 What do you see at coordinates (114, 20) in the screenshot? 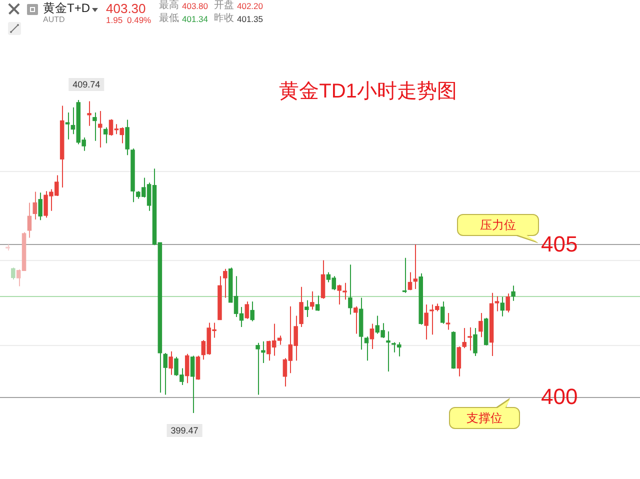
I see `text: 1.95` at bounding box center [114, 20].